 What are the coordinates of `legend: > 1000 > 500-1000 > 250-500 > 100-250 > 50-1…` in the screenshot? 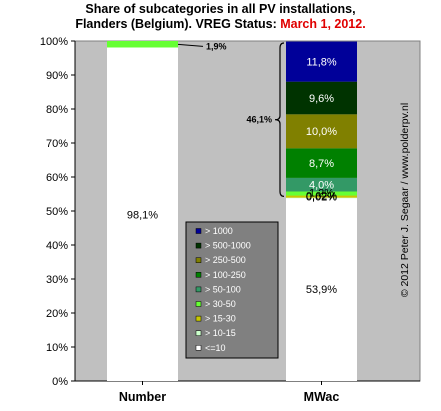 It's located at (232, 290).